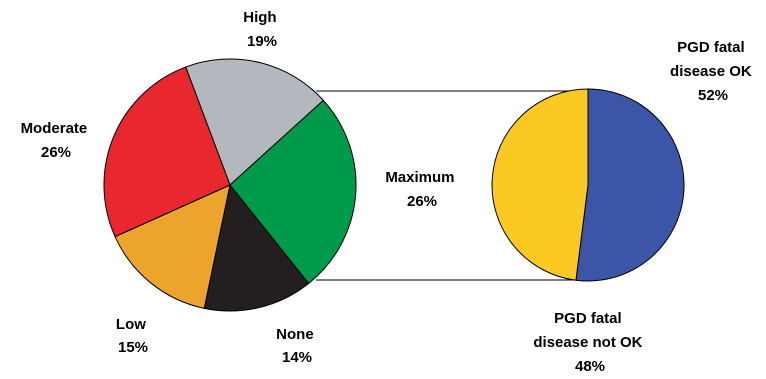 The image size is (766, 379). Describe the element at coordinates (295, 334) in the screenshot. I see `label-none-name: None` at that location.